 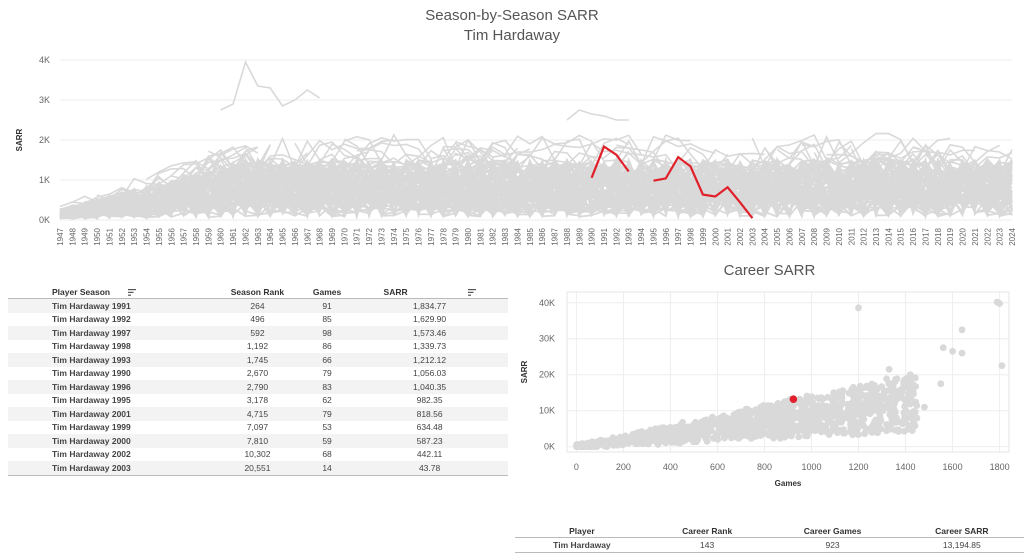 What do you see at coordinates (245, 236) in the screenshot?
I see `x-tick-label: 1962` at bounding box center [245, 236].